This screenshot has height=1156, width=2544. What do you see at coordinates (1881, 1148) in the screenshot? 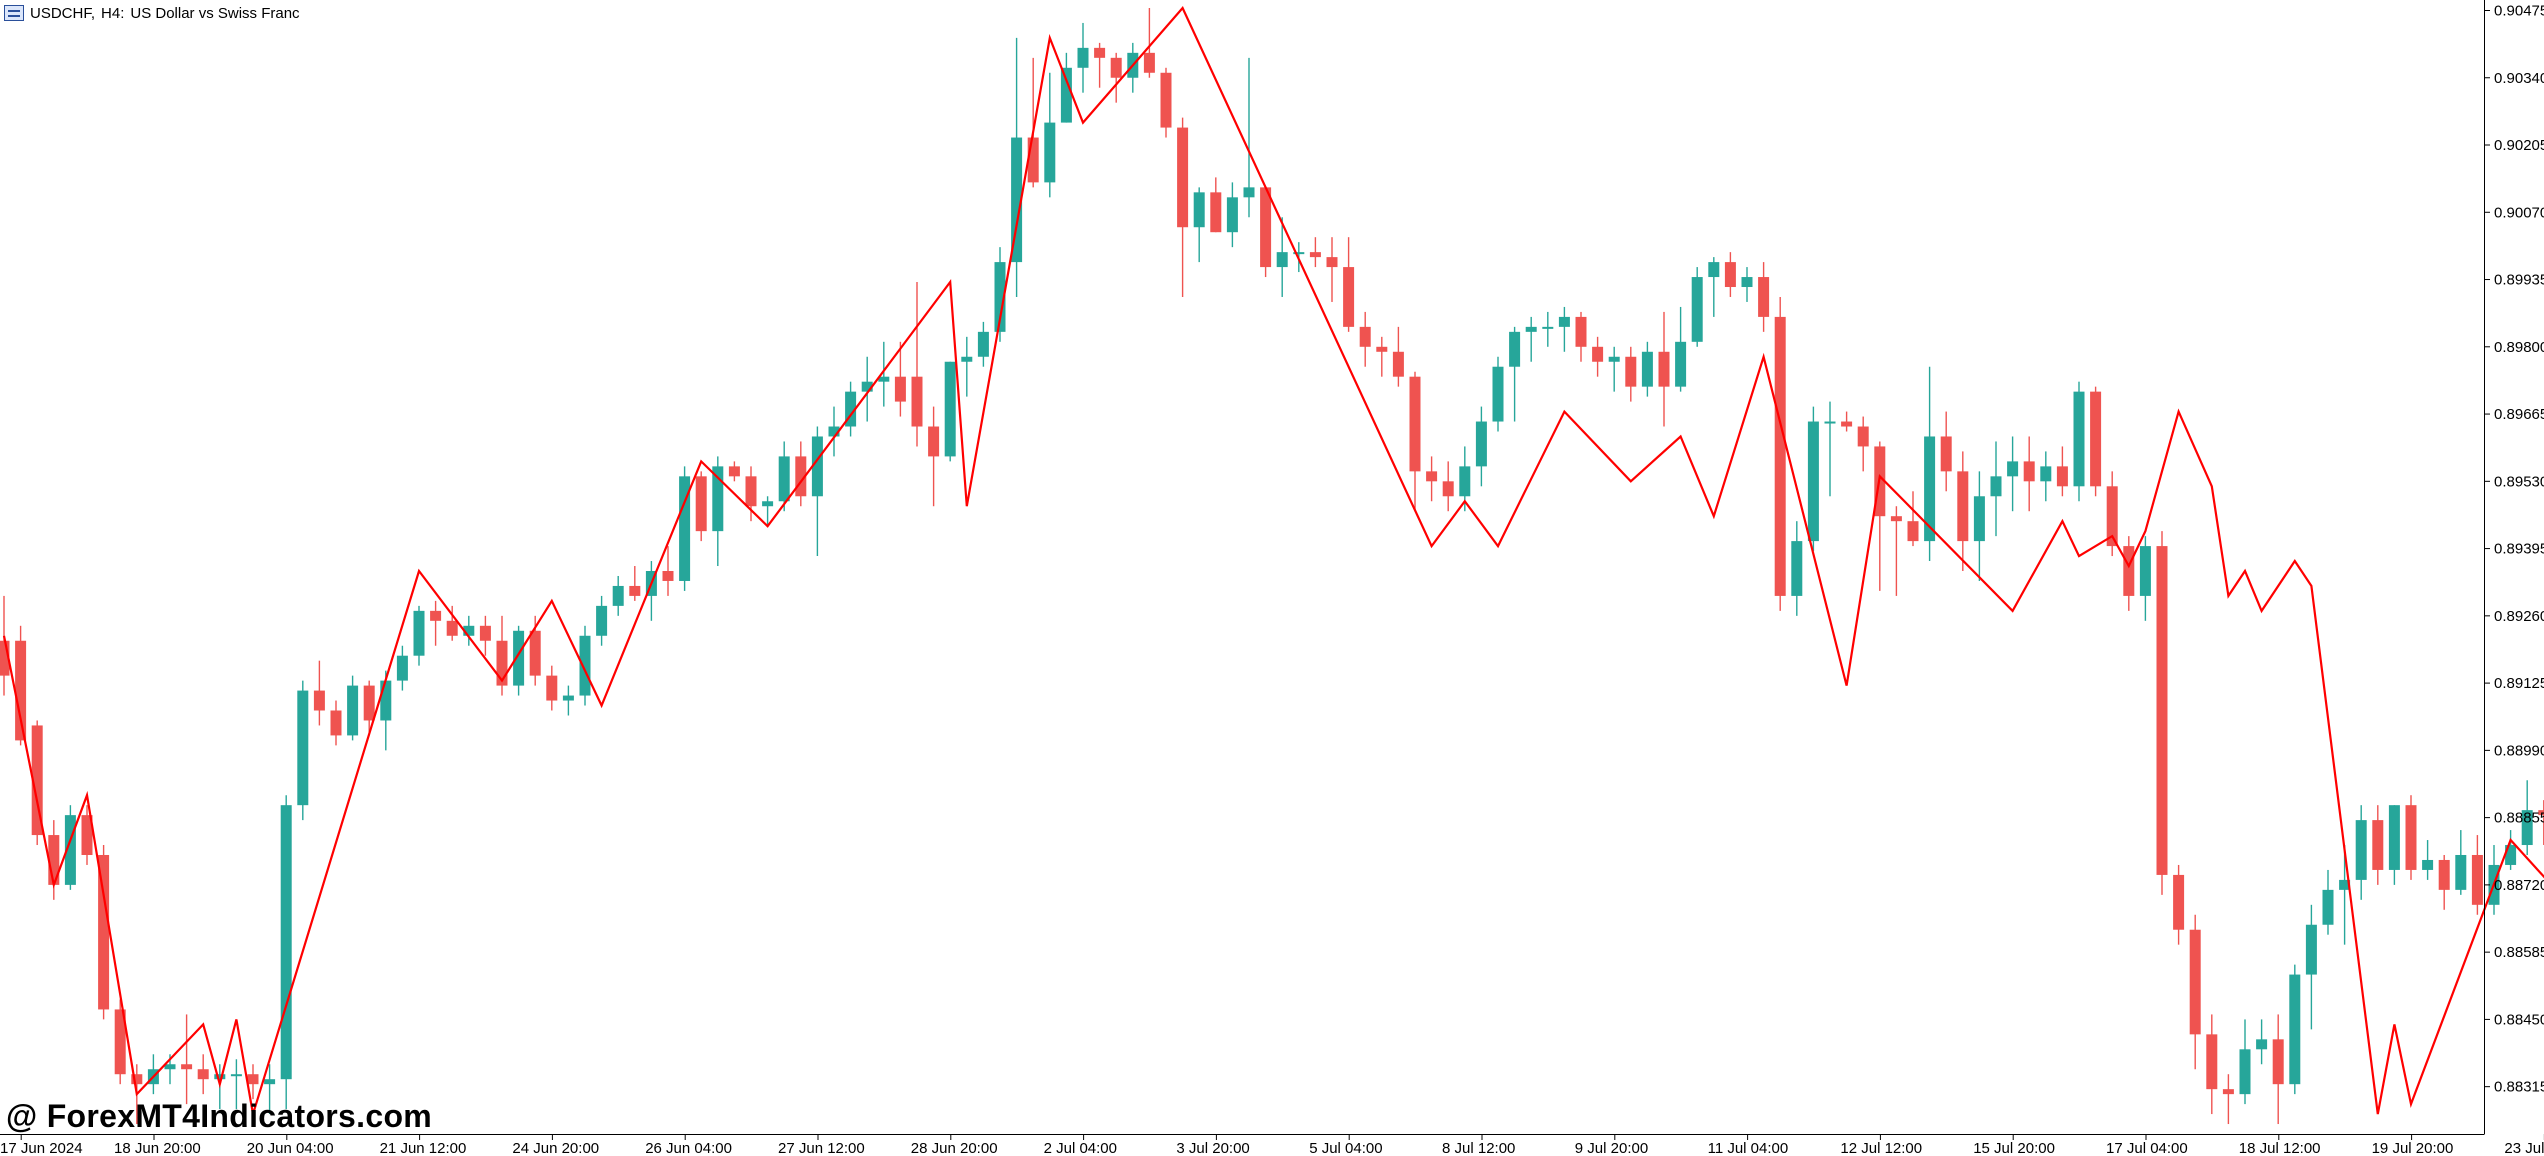
I see `time-tick-label: 12 Jul 12:00` at bounding box center [1881, 1148].